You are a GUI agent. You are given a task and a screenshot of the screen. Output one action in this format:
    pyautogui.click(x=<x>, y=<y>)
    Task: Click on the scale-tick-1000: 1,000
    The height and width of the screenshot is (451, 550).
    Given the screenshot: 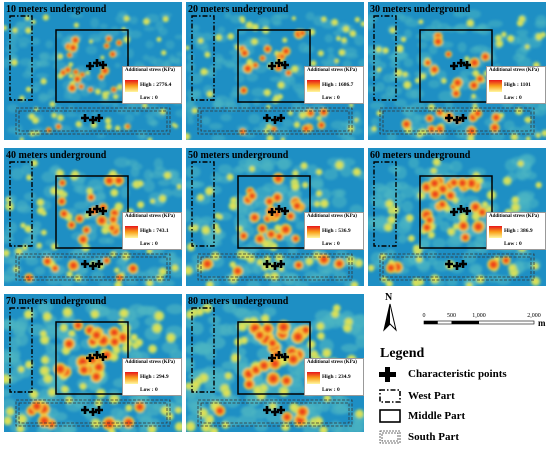 What is the action you would take?
    pyautogui.click(x=479, y=316)
    